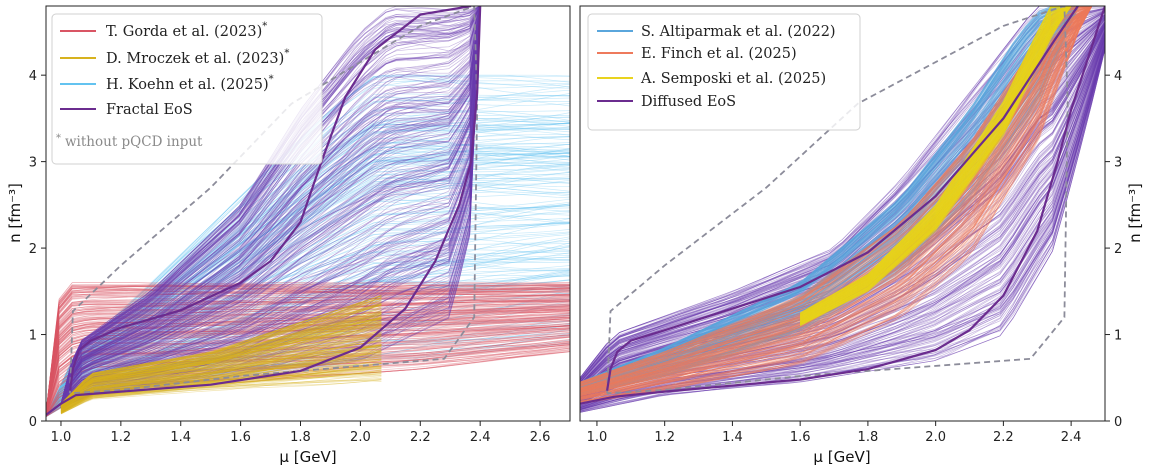 The image size is (1153, 473). Describe the element at coordinates (186, 30) in the screenshot. I see `legend-label-gorda: T. Gorda et al. (2023)*` at that location.